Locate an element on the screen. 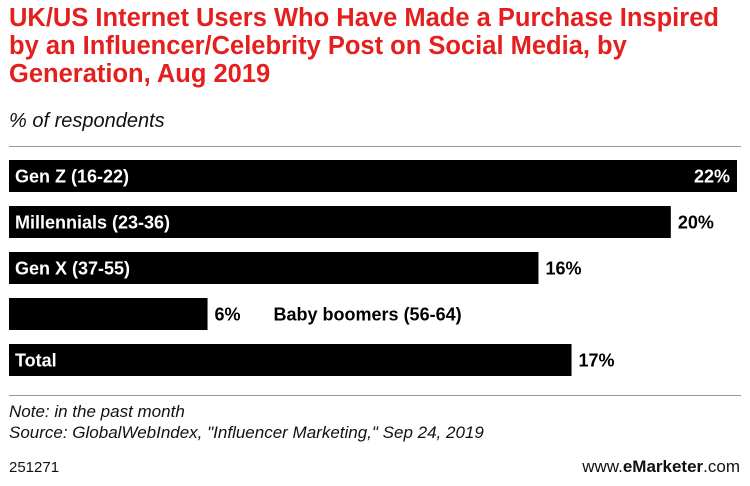 This screenshot has height=486, width=750. value-label-total: 17% is located at coordinates (597, 361).